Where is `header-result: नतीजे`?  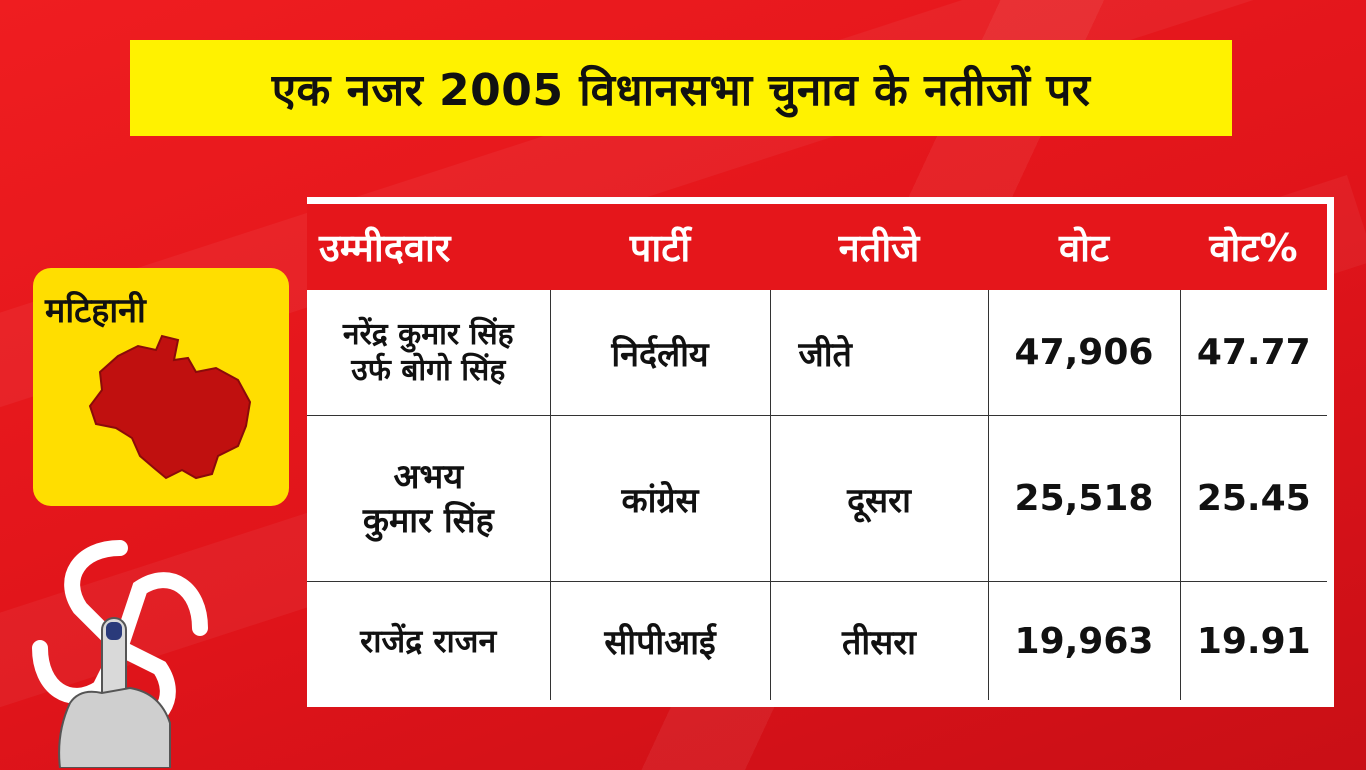
header-result: नतीजे is located at coordinates (879, 247).